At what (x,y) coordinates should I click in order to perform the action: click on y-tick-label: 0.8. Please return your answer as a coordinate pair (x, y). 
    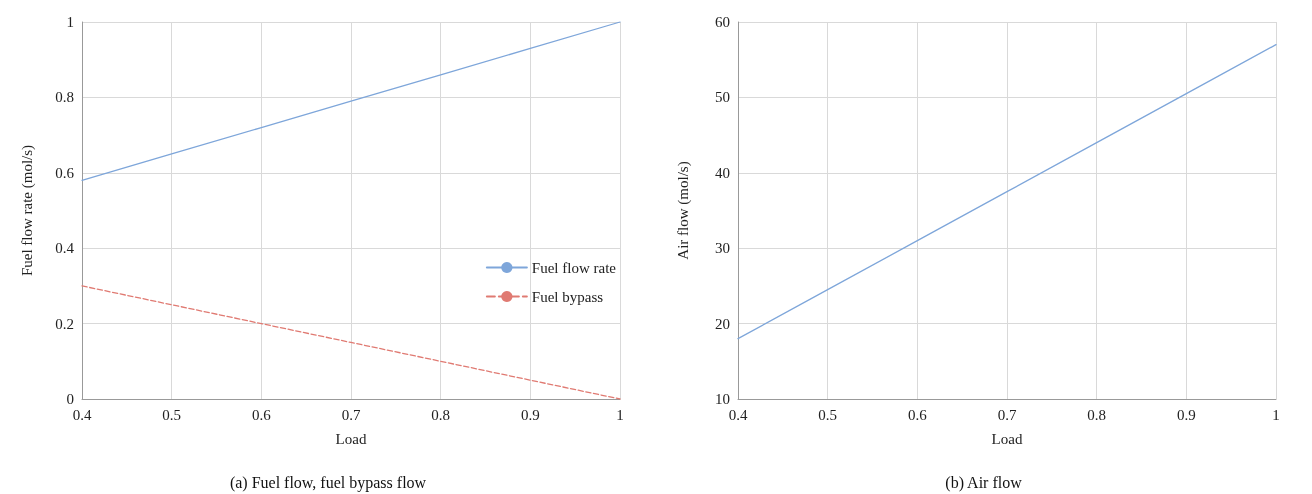
    Looking at the image, I should click on (64, 97).